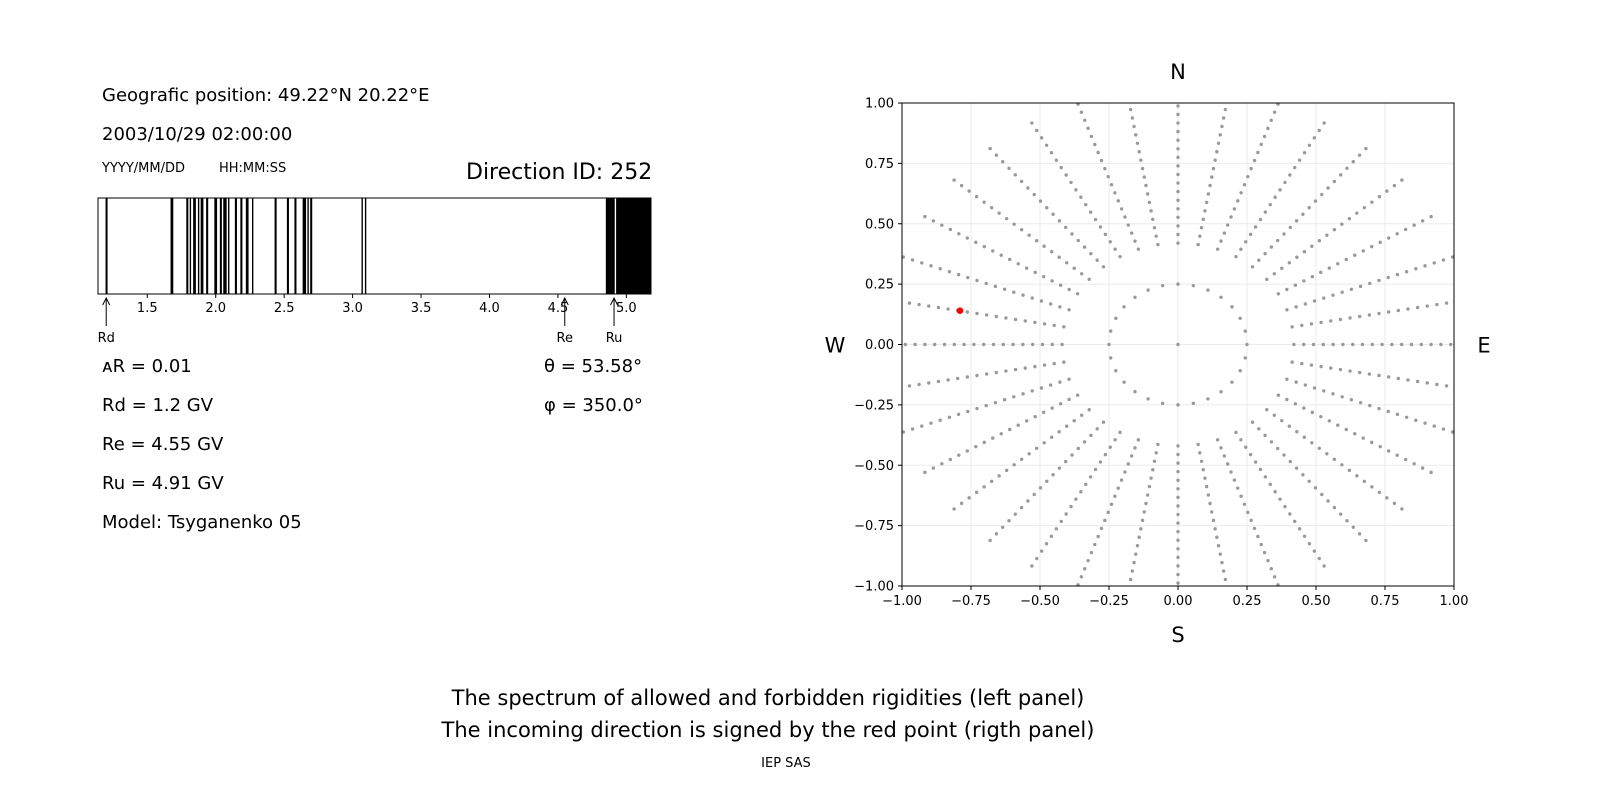 This screenshot has width=1600, height=800. Describe the element at coordinates (421, 308) in the screenshot. I see `x-tick-label: 3.5` at that location.